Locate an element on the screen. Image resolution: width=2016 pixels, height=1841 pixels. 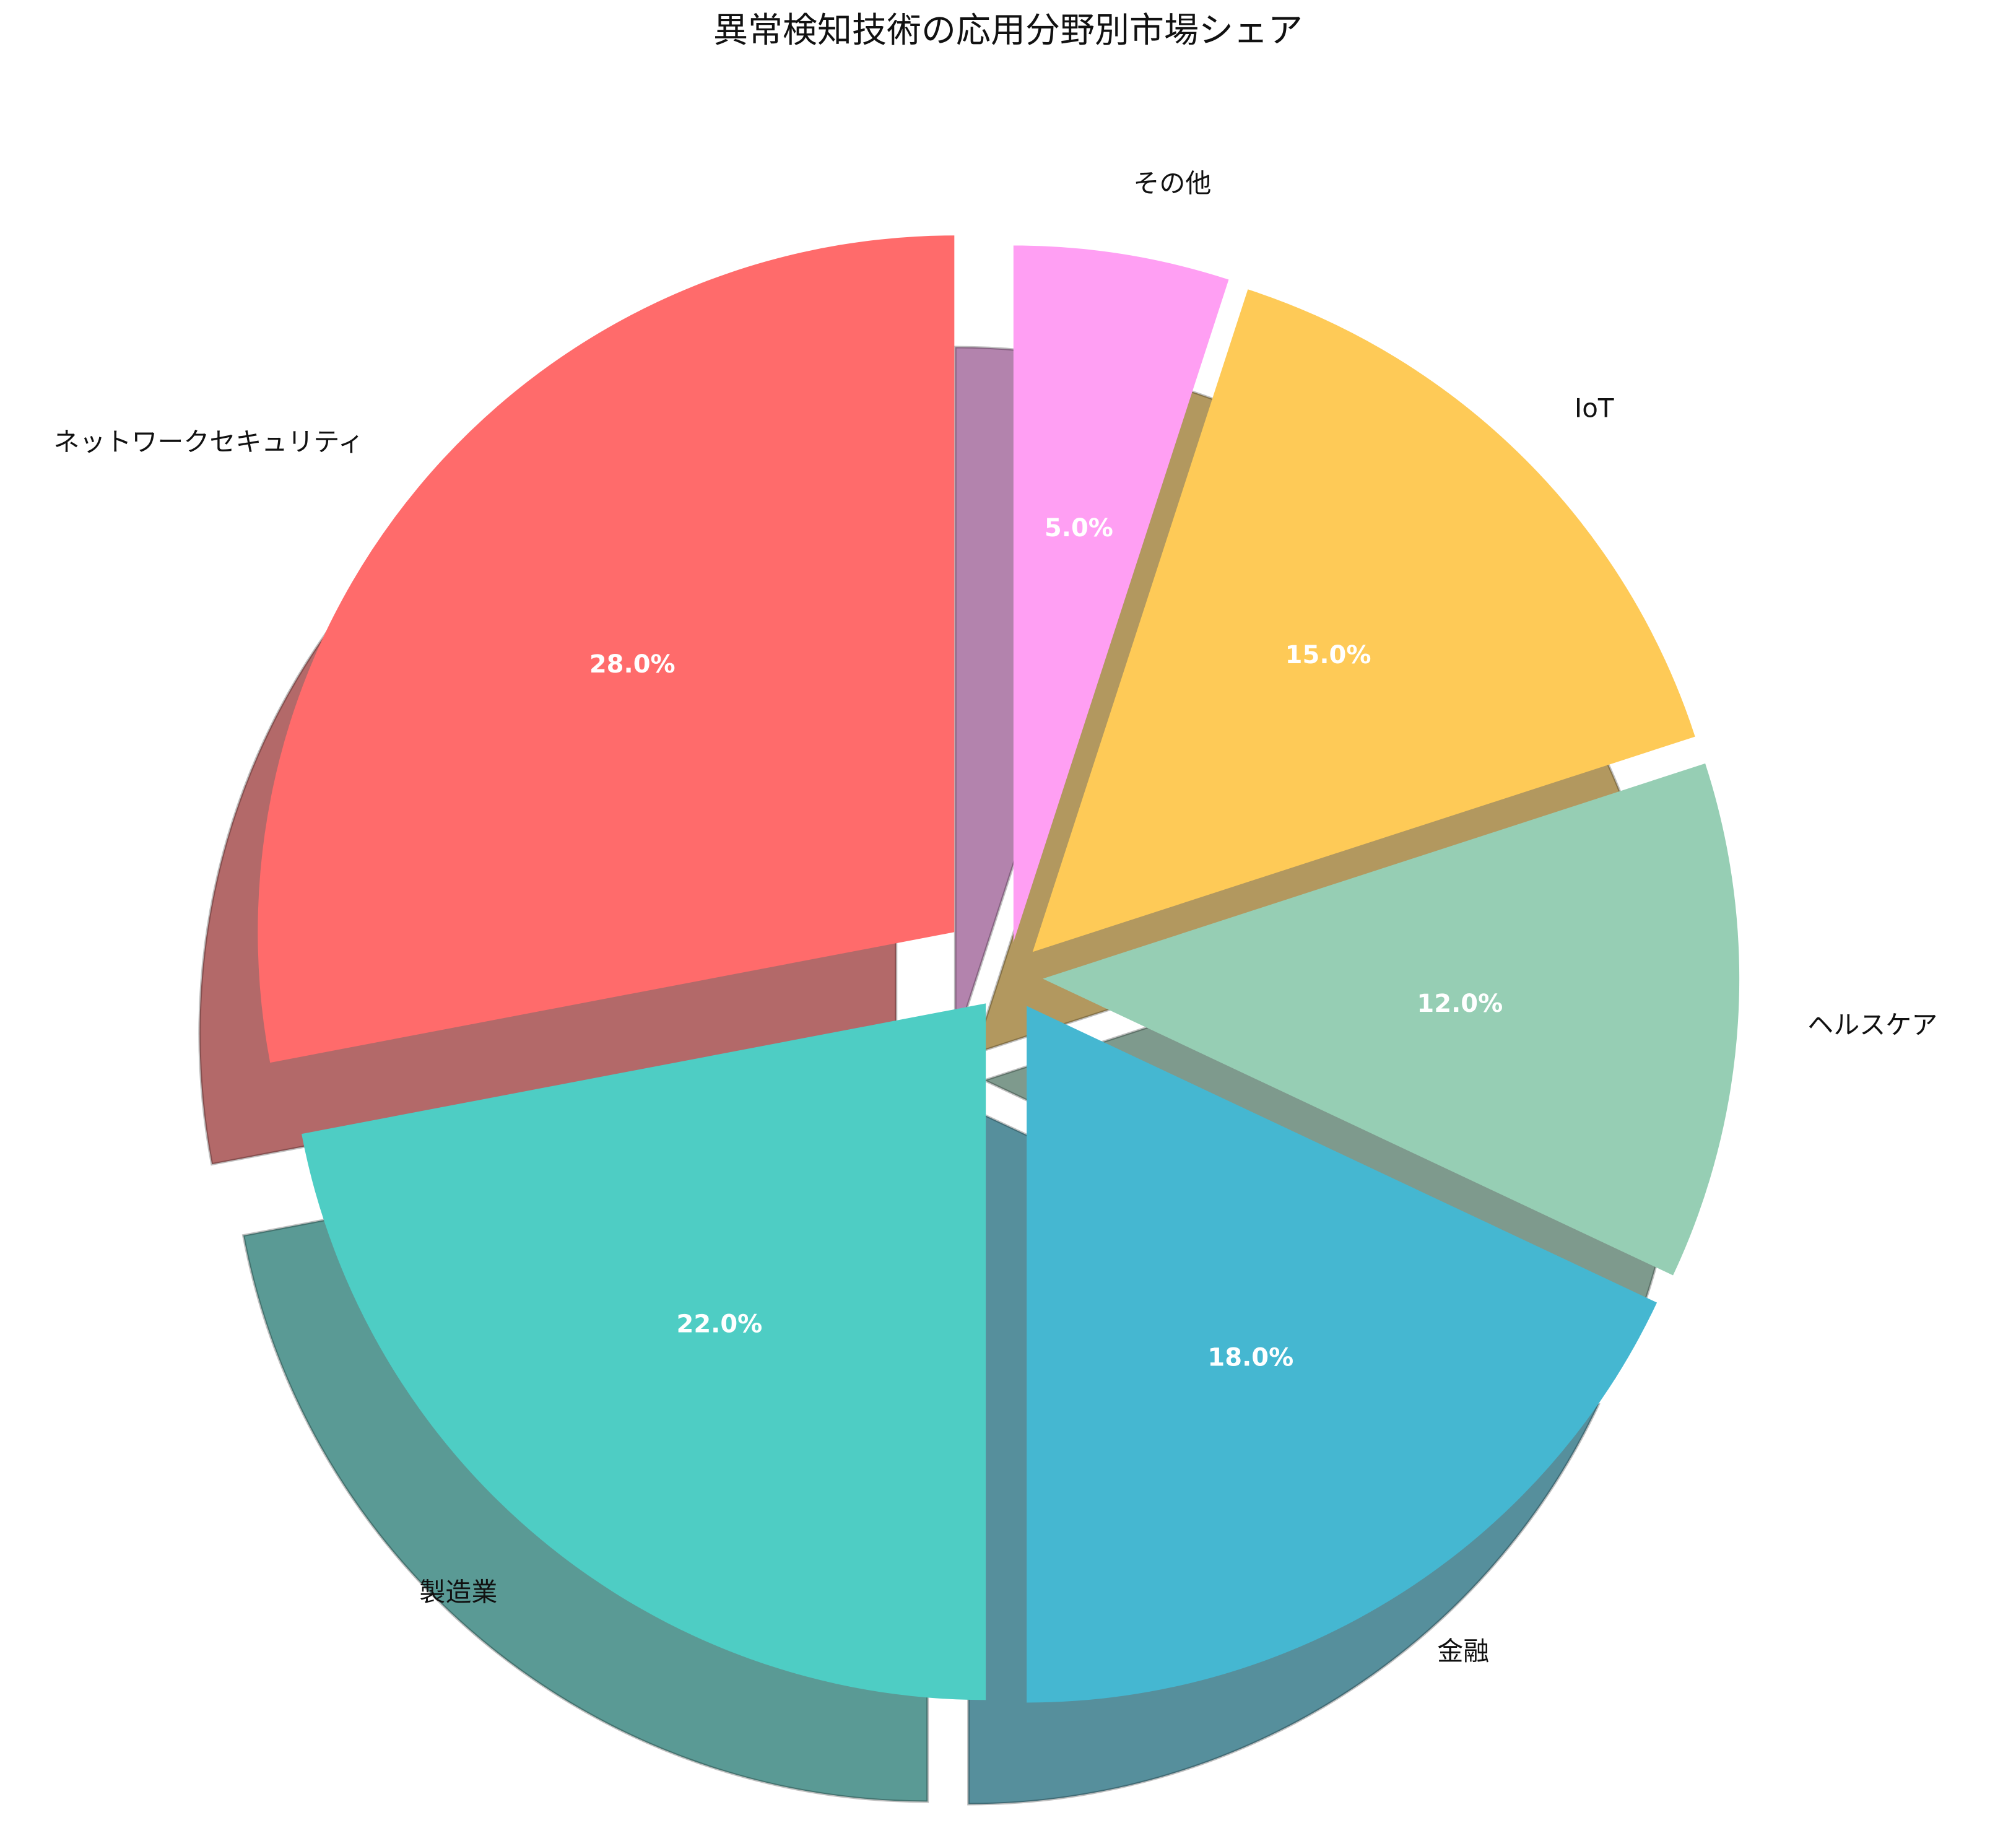
slice-6-category-label: その他 is located at coordinates (1172, 184).